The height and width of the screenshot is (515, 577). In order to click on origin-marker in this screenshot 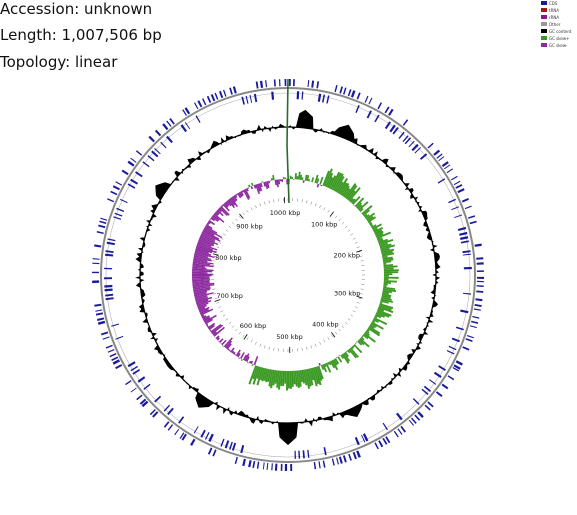, I will do `click(288, 141)`.